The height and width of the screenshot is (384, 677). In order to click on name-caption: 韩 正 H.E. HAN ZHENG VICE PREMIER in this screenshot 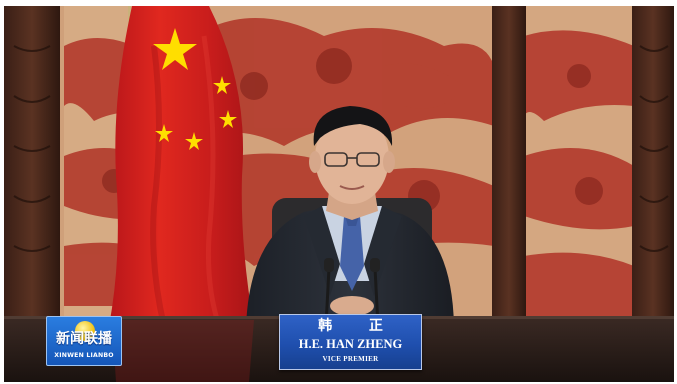, I will do `click(350, 342)`.